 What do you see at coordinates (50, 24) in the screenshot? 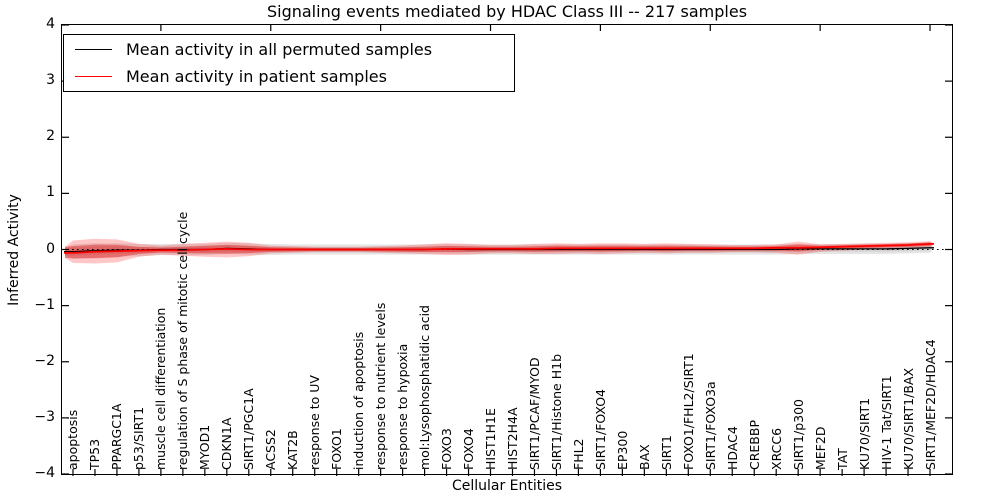
I see `y-tick-label: 4` at bounding box center [50, 24].